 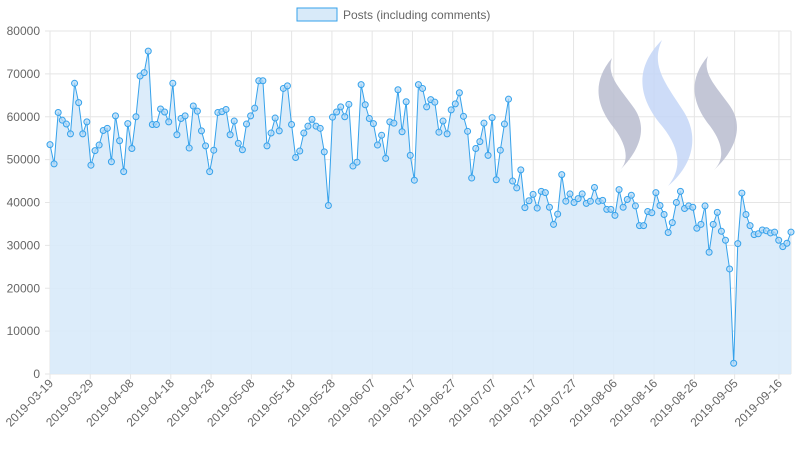 I want to click on legend-label: Posts (including comments), so click(x=416, y=15).